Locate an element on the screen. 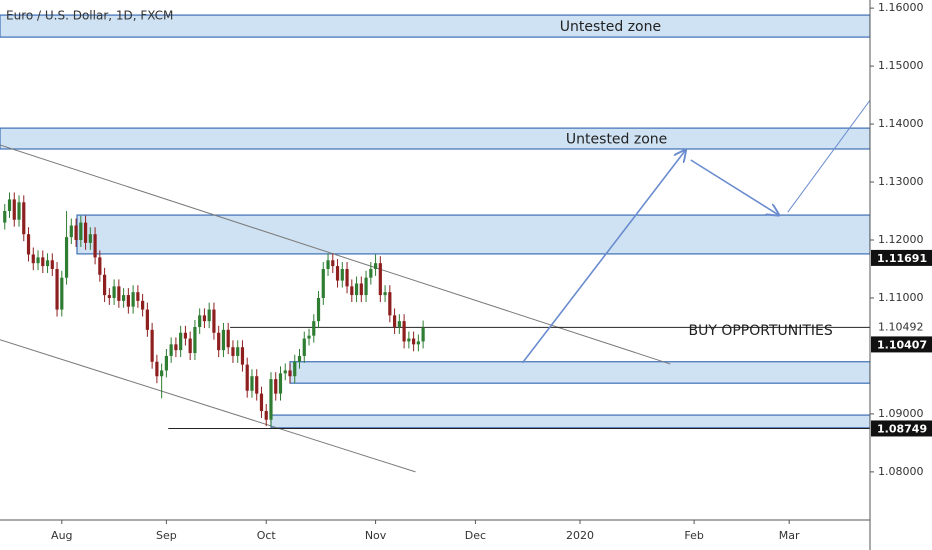 The height and width of the screenshot is (550, 932). y-tick-label: 1.09000 is located at coordinates (901, 413).